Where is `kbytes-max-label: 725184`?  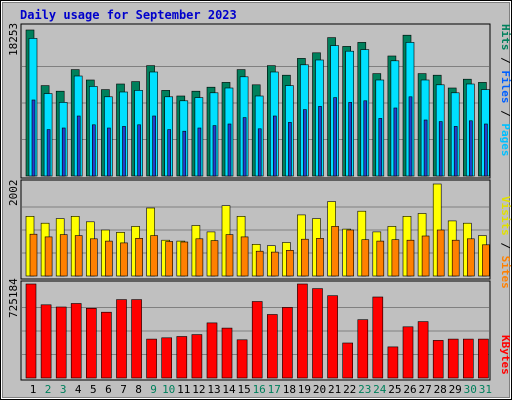
kbytes-max-label: 725184 is located at coordinates (13, 298).